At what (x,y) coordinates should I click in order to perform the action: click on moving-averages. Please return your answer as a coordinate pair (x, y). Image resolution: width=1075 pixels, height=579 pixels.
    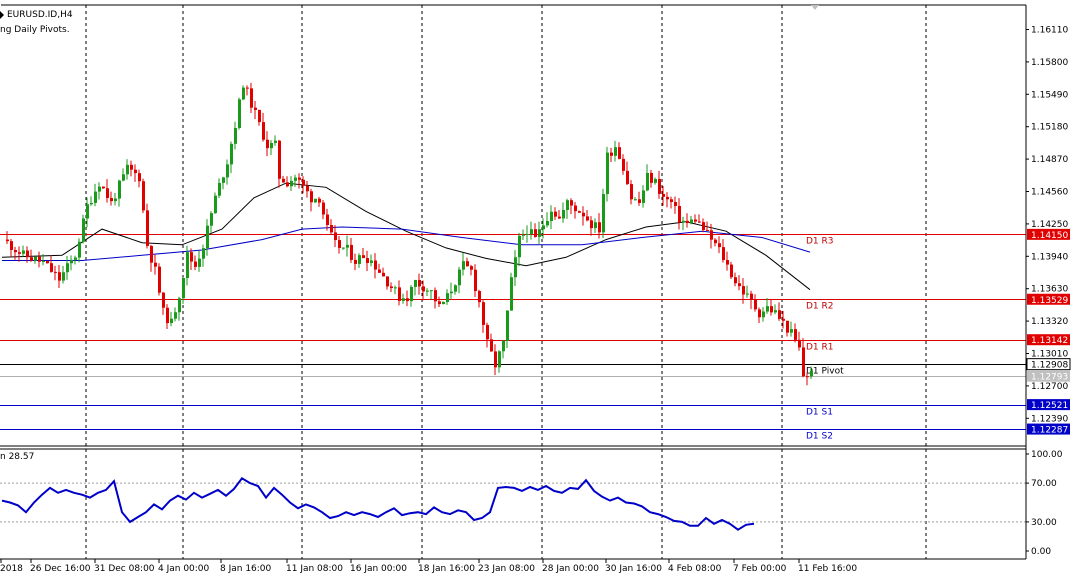
    Looking at the image, I should click on (406, 236).